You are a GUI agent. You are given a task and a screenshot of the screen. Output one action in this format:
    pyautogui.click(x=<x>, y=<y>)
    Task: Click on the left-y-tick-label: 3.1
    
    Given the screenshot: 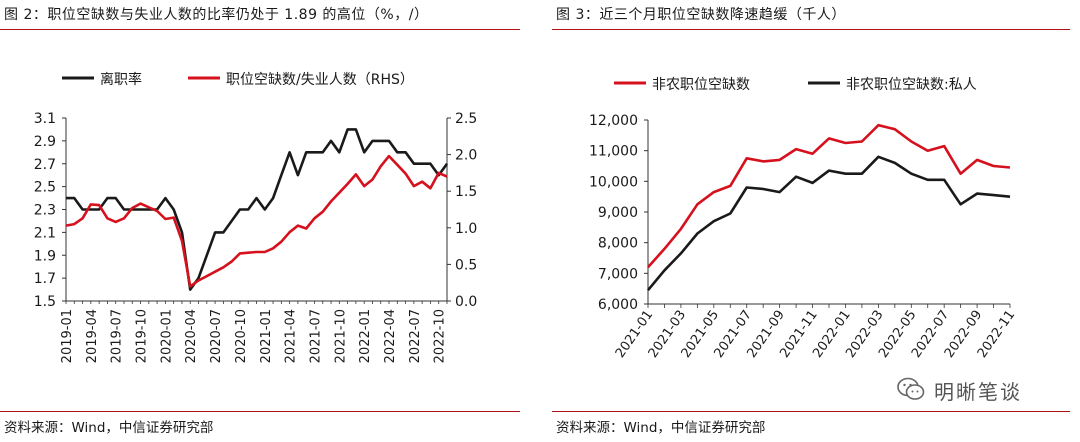 What is the action you would take?
    pyautogui.click(x=45, y=119)
    